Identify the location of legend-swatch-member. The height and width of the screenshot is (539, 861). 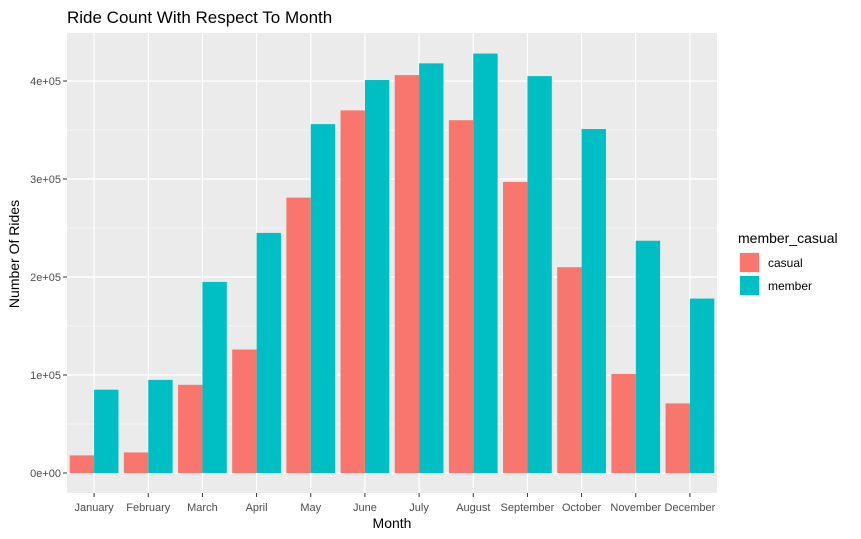
(749, 285).